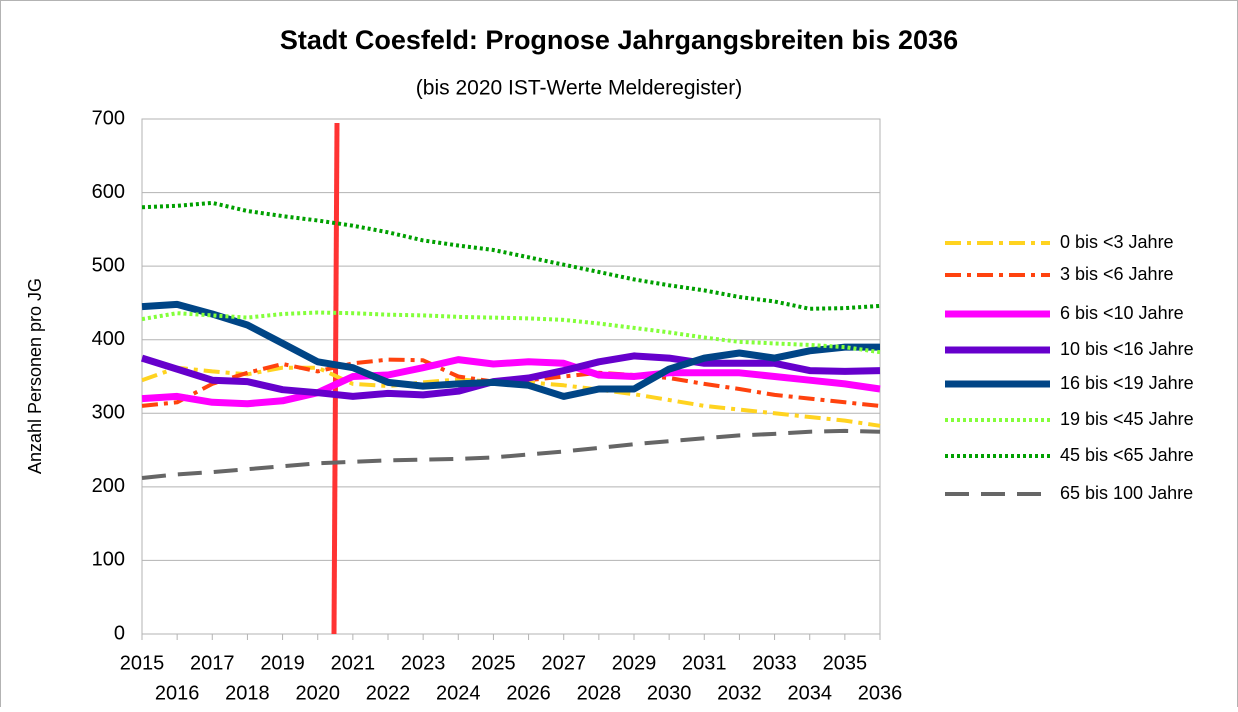 The image size is (1238, 712). What do you see at coordinates (423, 663) in the screenshot?
I see `x-tick-label: 2023` at bounding box center [423, 663].